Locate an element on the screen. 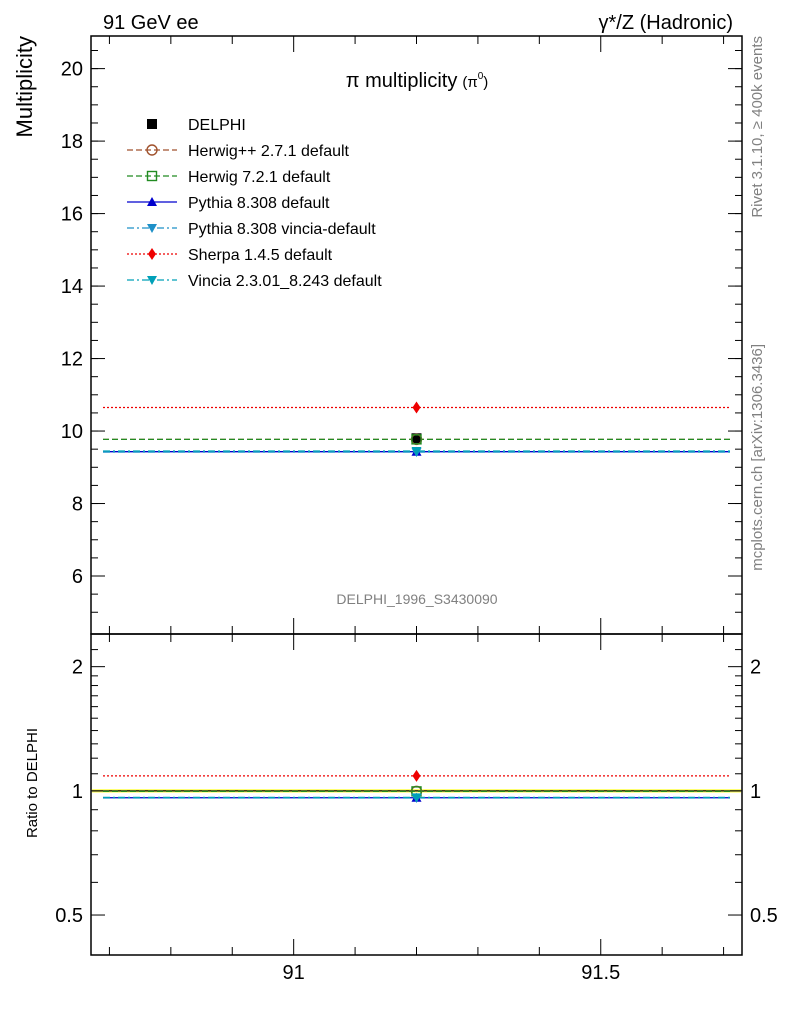 This screenshot has height=1024, width=786. data-point-delphi is located at coordinates (416, 438).